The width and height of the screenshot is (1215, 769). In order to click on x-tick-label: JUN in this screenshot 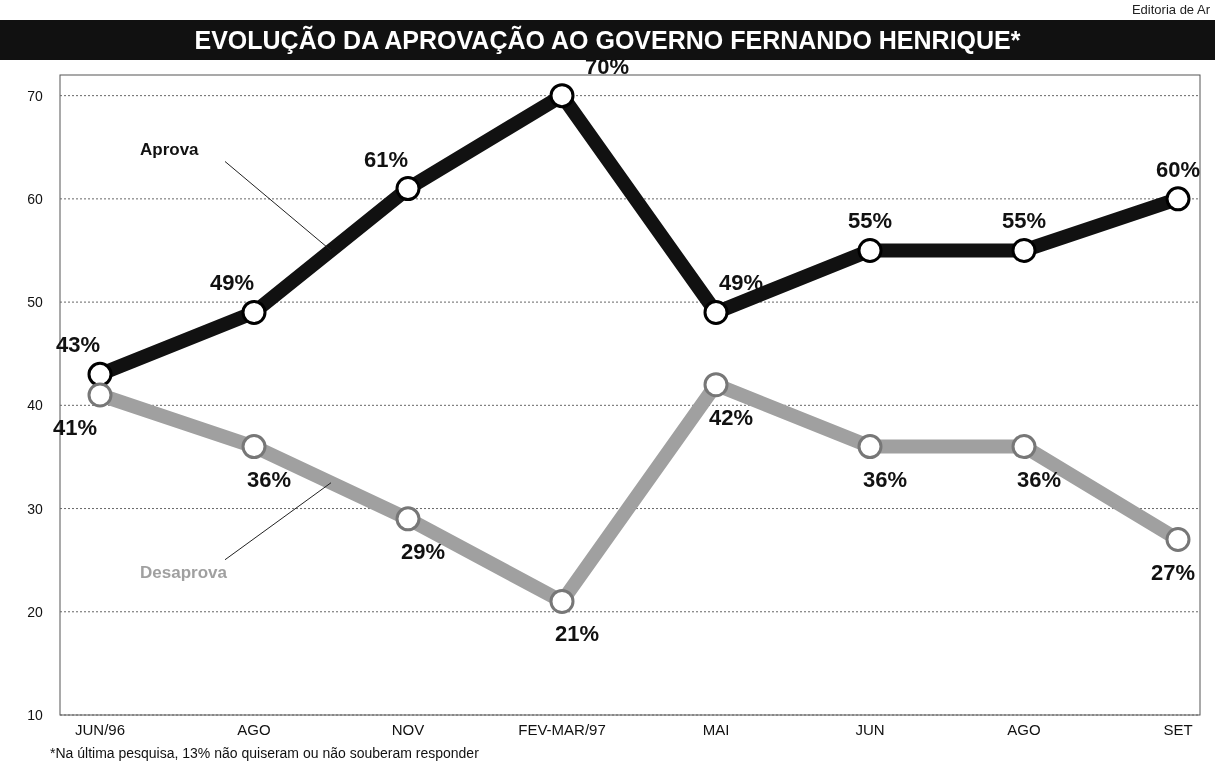, I will do `click(870, 729)`.